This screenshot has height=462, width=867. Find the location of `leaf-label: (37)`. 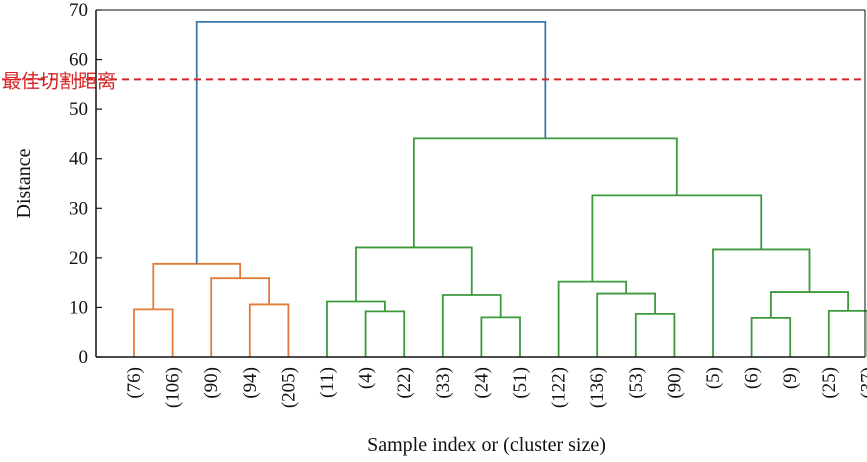

leaf-label: (37) is located at coordinates (862, 383).